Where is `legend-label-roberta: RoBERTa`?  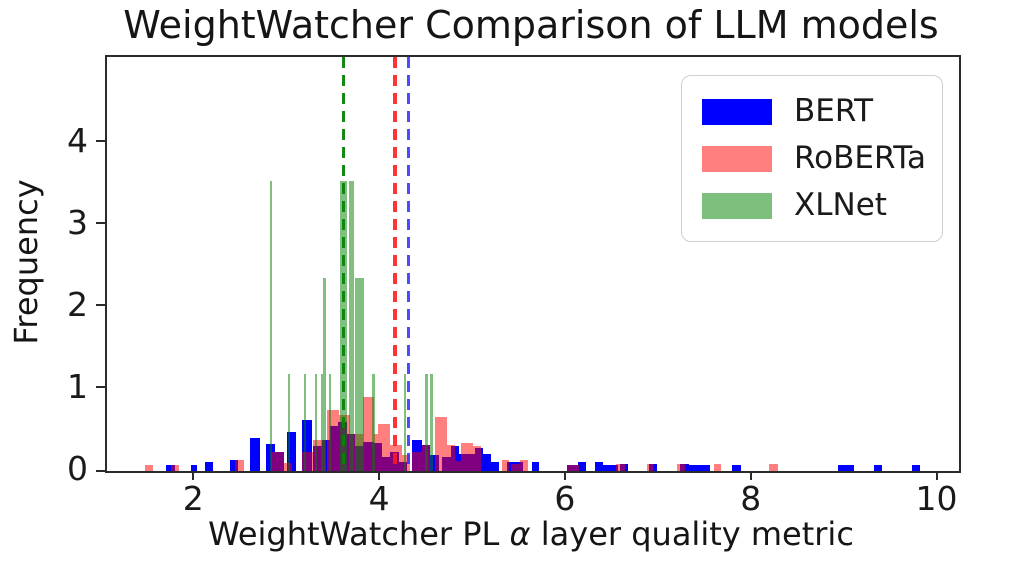 legend-label-roberta: RoBERTa is located at coordinates (860, 158).